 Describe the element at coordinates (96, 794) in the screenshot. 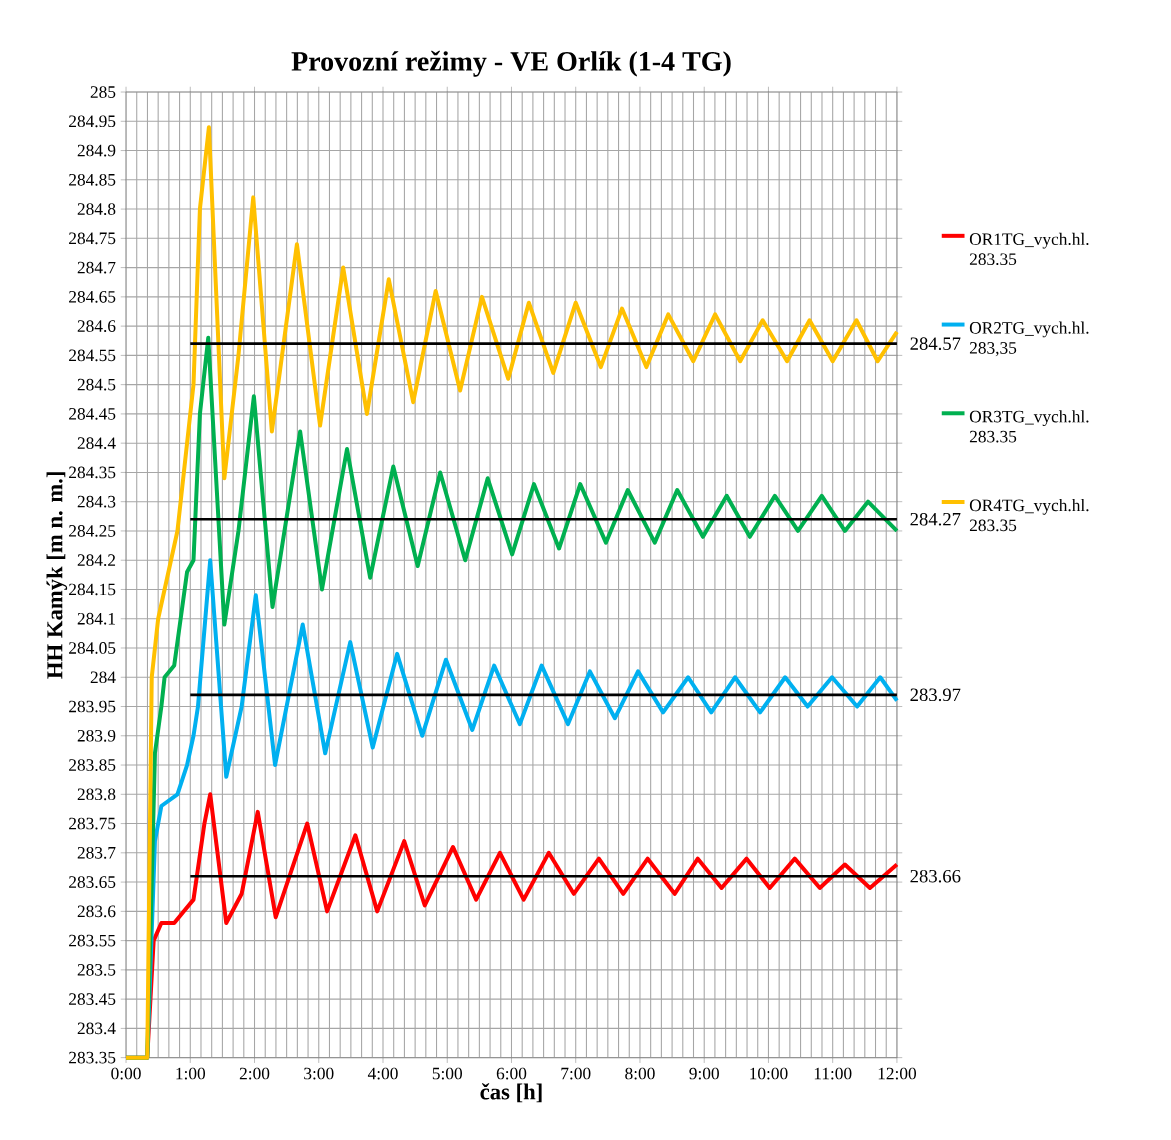

I see `y-tick-label: 283.8` at that location.